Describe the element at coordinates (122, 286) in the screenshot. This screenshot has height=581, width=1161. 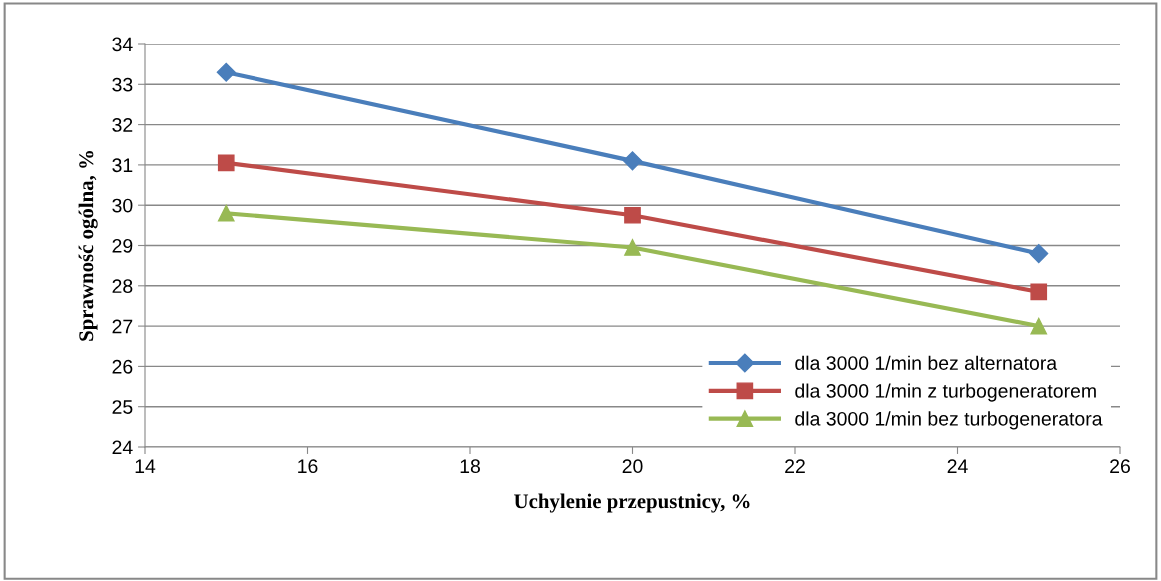
I see `y-tick-label: 28` at that location.